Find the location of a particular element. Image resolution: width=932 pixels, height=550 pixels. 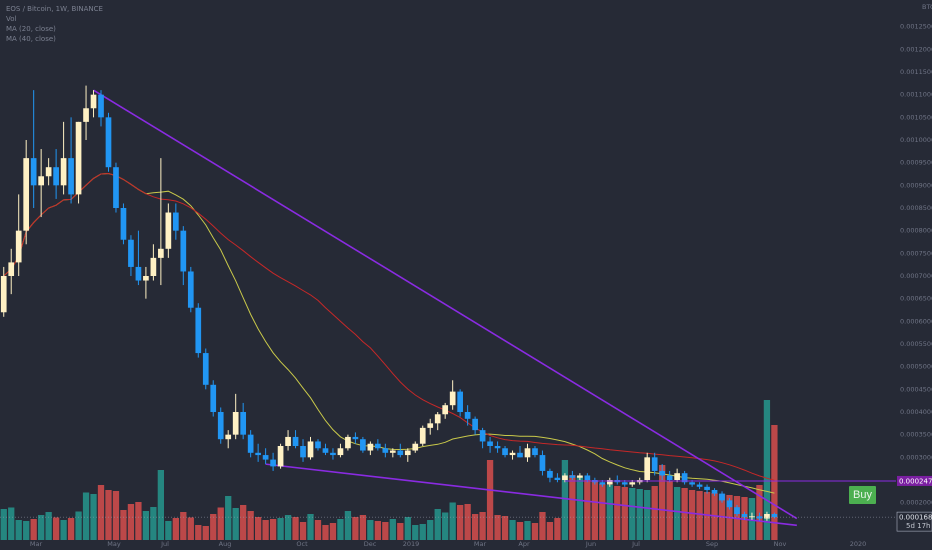

price-tick-label: 0.0004500 is located at coordinates (916, 389).